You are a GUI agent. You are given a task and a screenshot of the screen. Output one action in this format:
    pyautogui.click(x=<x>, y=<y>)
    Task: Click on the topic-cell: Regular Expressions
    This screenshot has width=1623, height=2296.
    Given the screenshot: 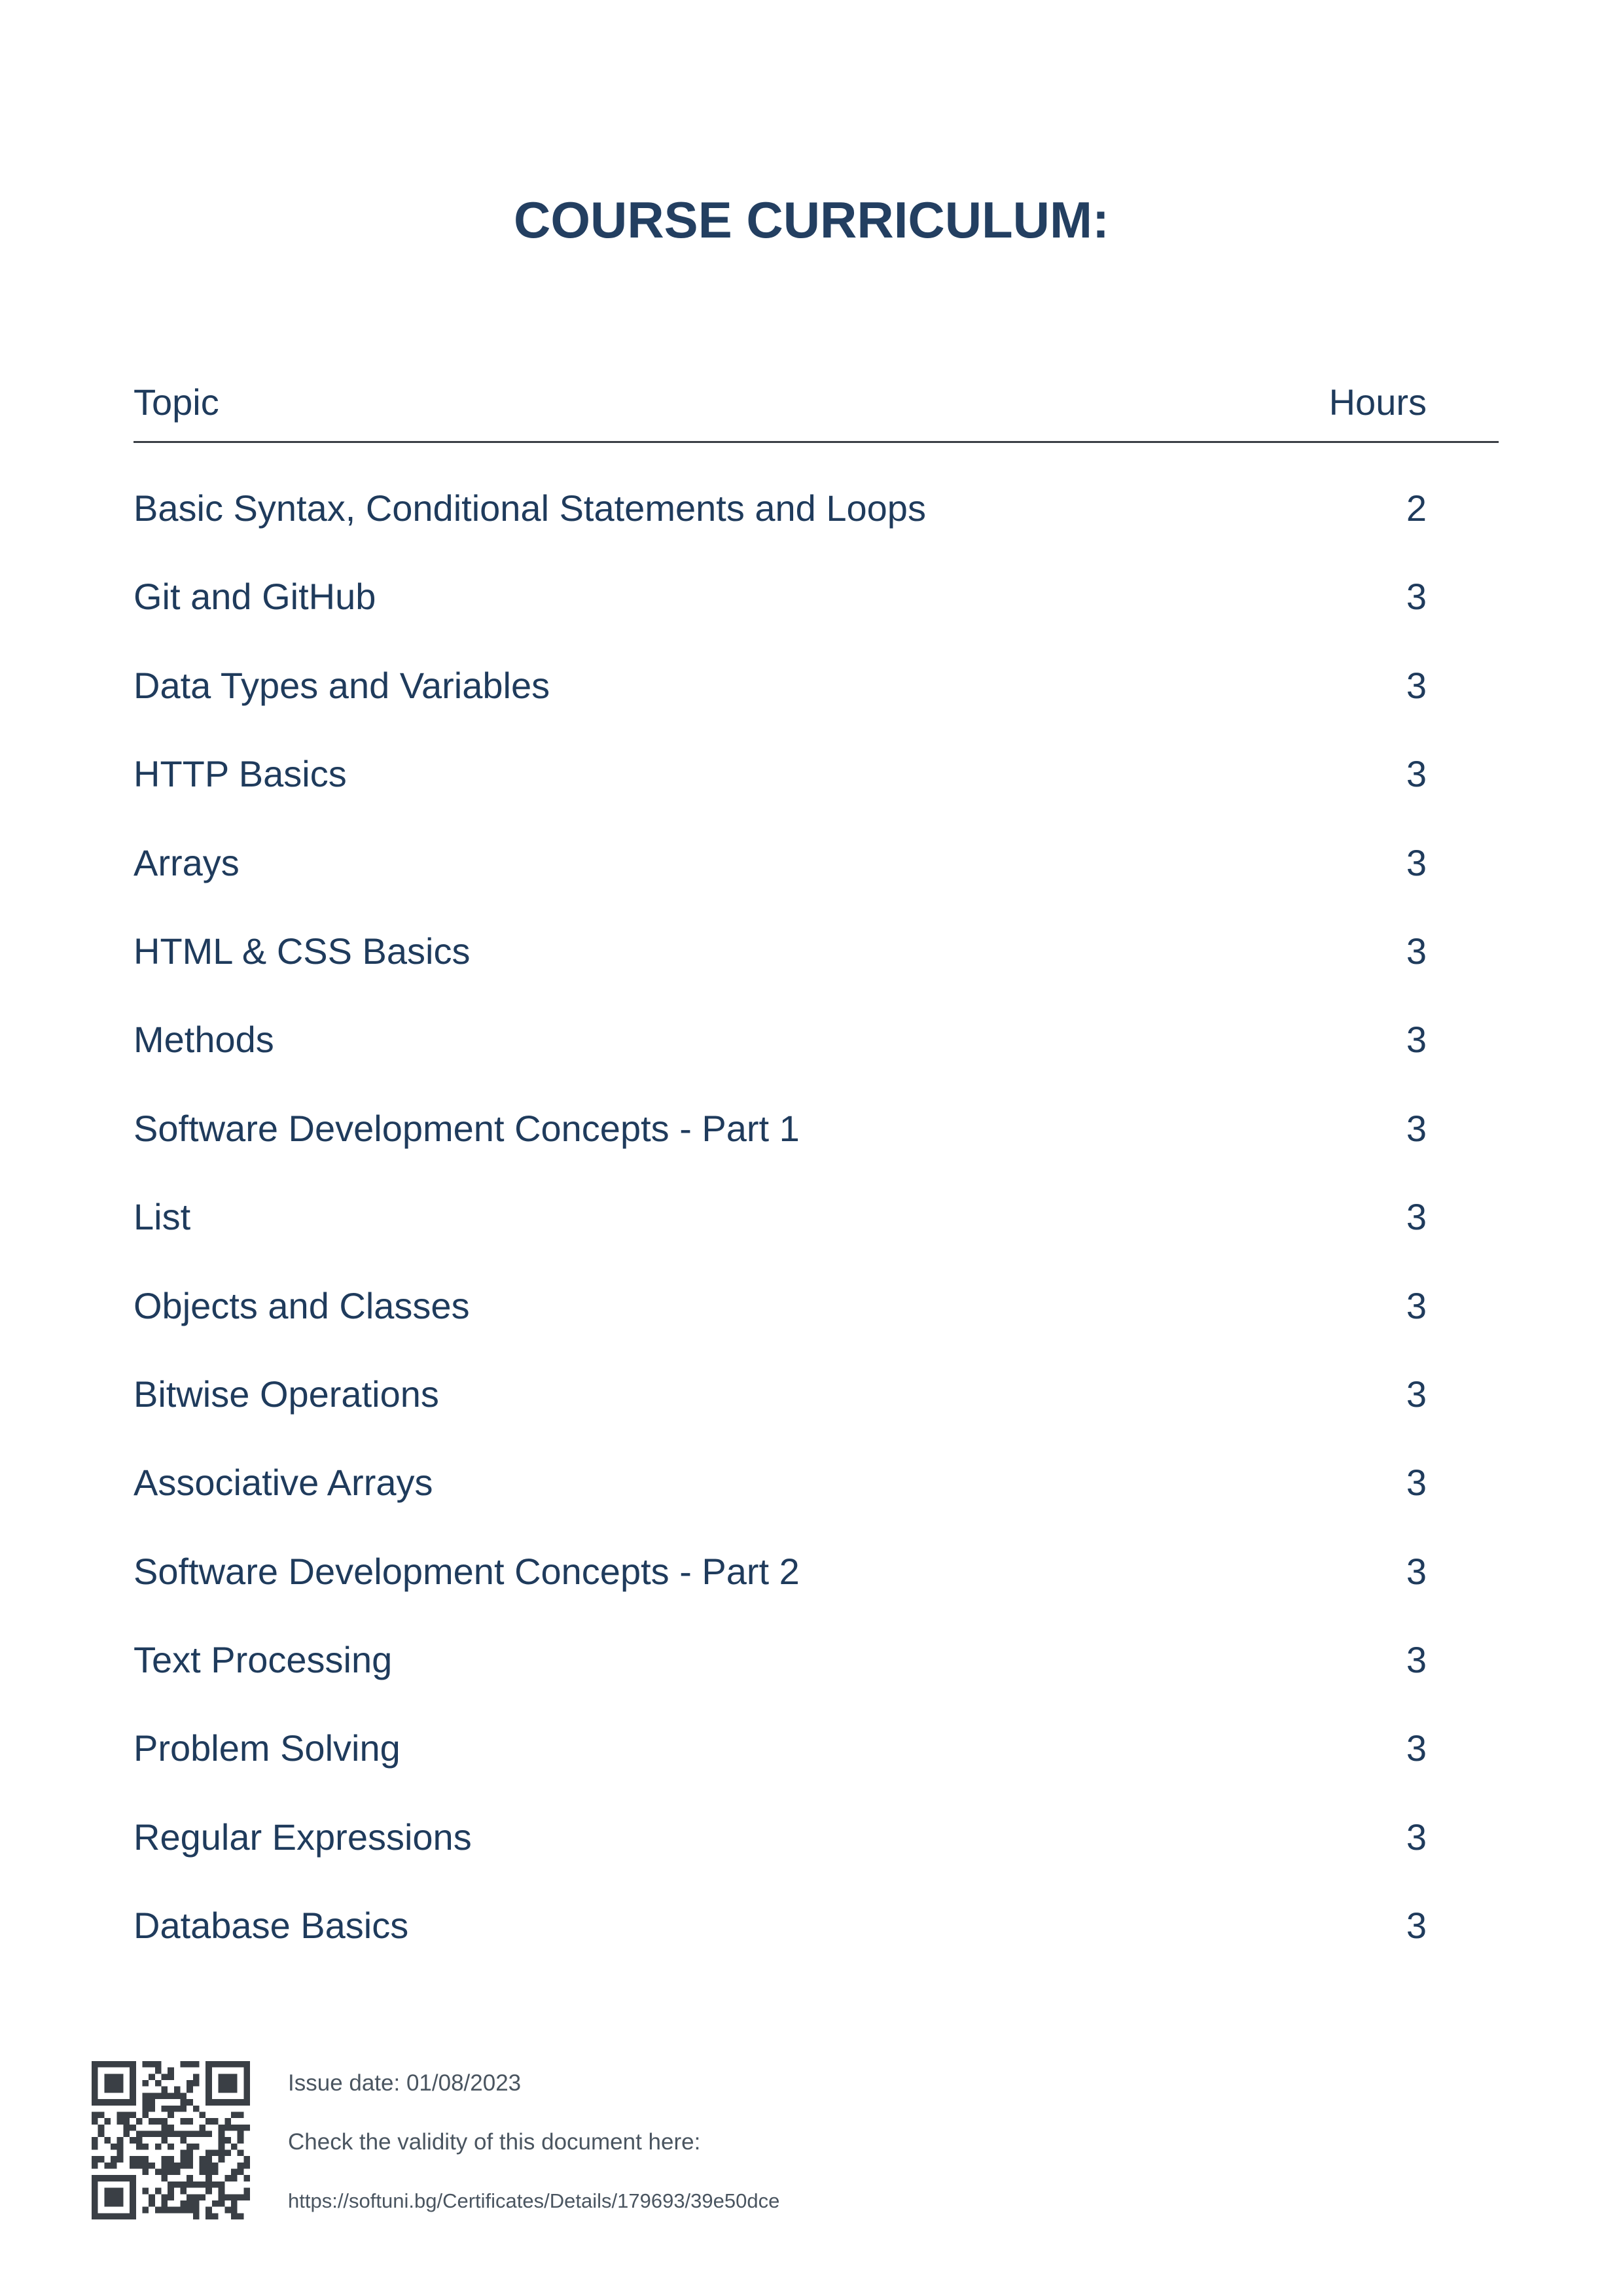 What is the action you would take?
    pyautogui.click(x=303, y=1837)
    